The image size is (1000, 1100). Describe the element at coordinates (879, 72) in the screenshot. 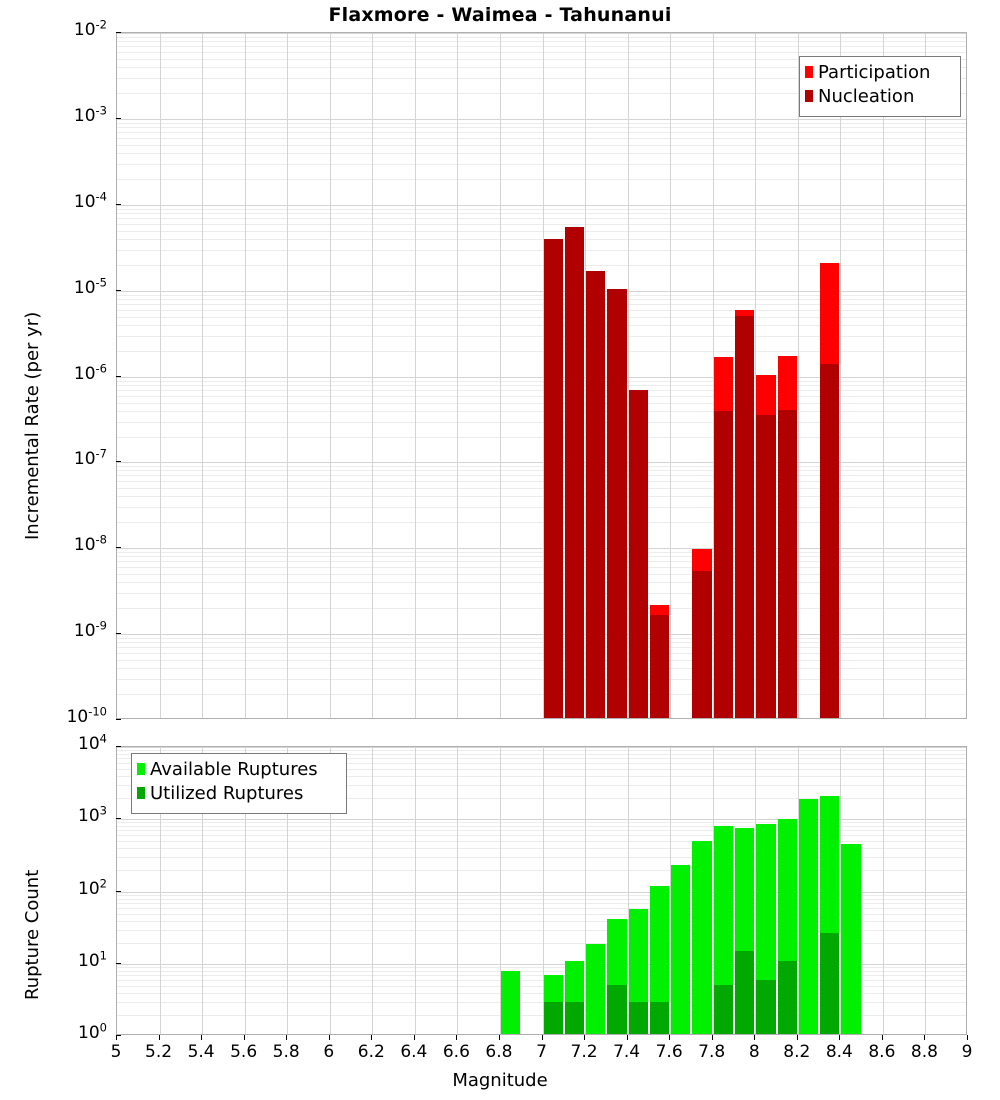

I see `top-legend-row: Participation` at that location.